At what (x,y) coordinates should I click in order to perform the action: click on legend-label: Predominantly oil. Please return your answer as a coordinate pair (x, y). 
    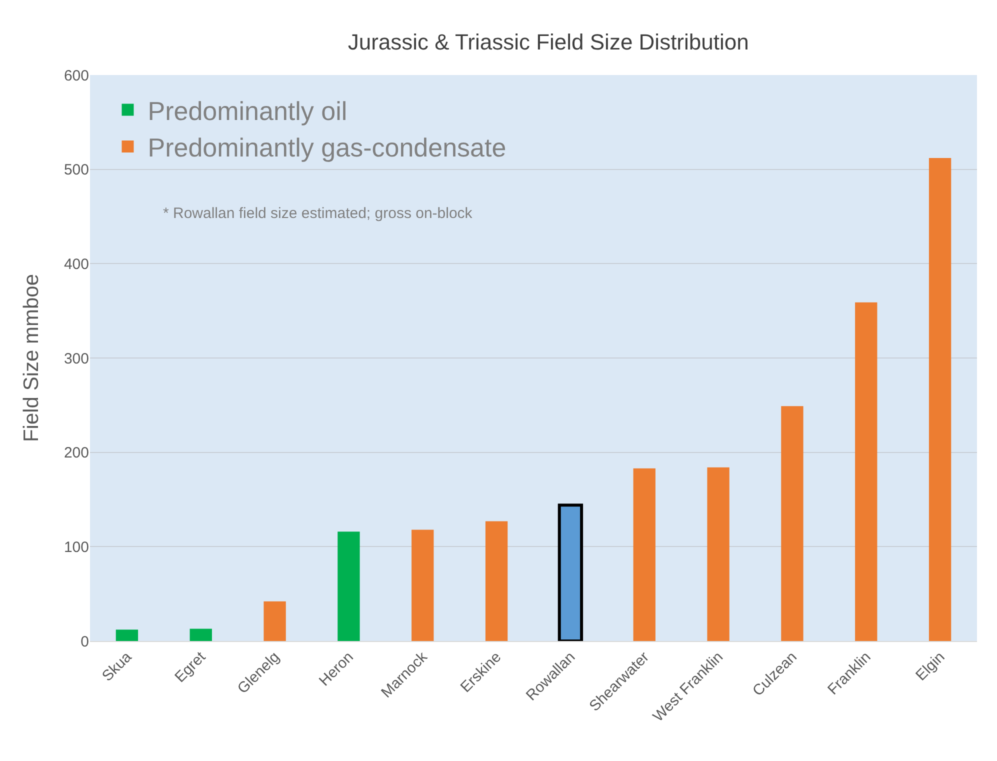
    Looking at the image, I should click on (248, 111).